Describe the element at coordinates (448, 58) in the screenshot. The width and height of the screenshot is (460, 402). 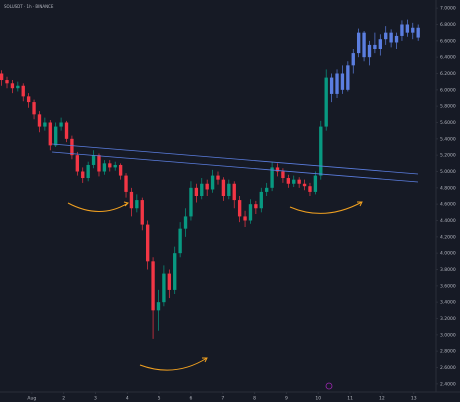
I see `y-tick-label: 6.4000` at that location.